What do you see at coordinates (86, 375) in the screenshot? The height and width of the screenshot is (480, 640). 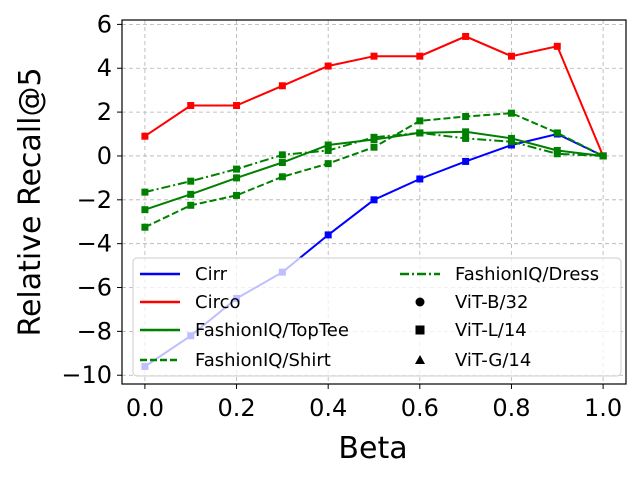 I see `y-tick-label: −10` at bounding box center [86, 375].